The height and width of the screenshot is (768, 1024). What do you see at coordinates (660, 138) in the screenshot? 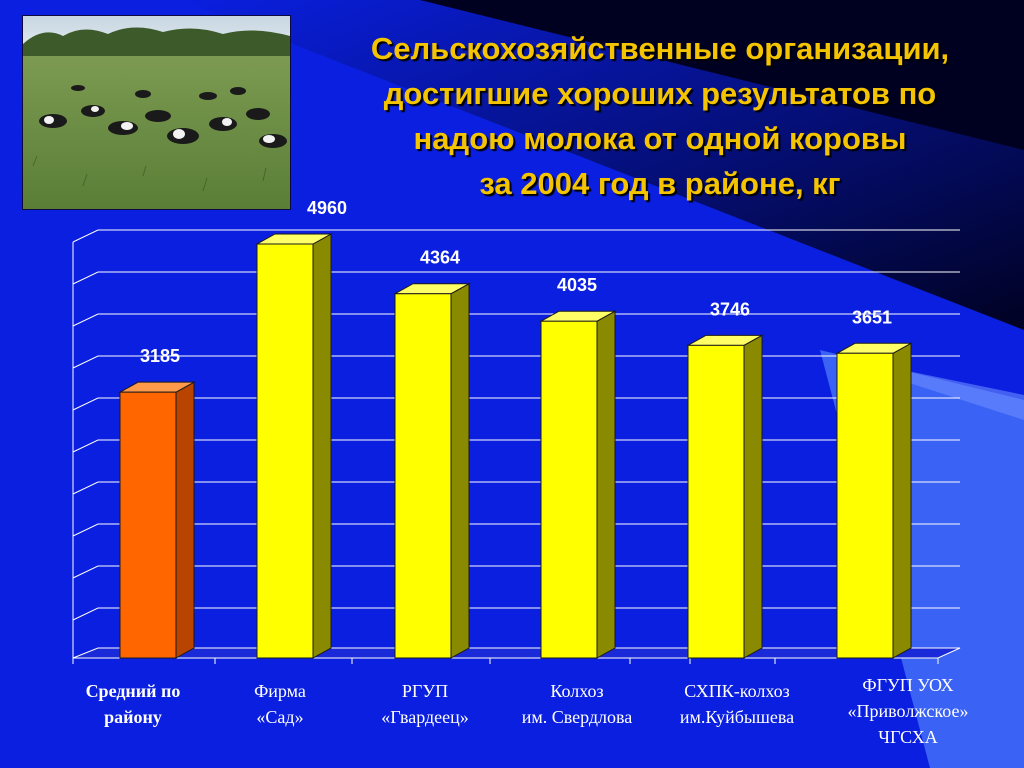
I see `title-line: надою молока от одной коровы` at bounding box center [660, 138].